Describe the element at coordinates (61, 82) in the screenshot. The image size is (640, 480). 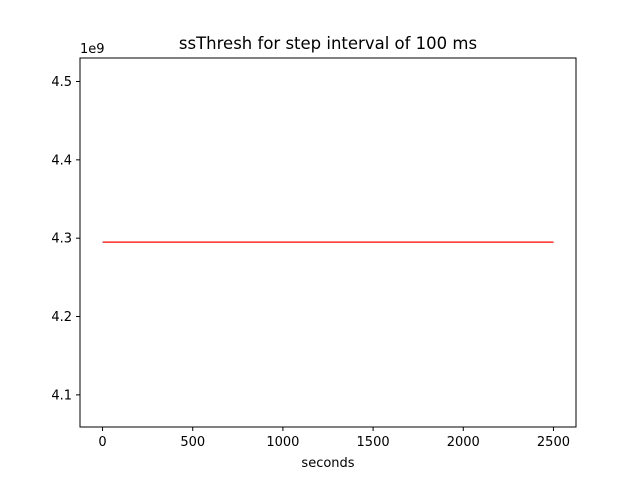
I see `y-tick-label: 4.5` at that location.